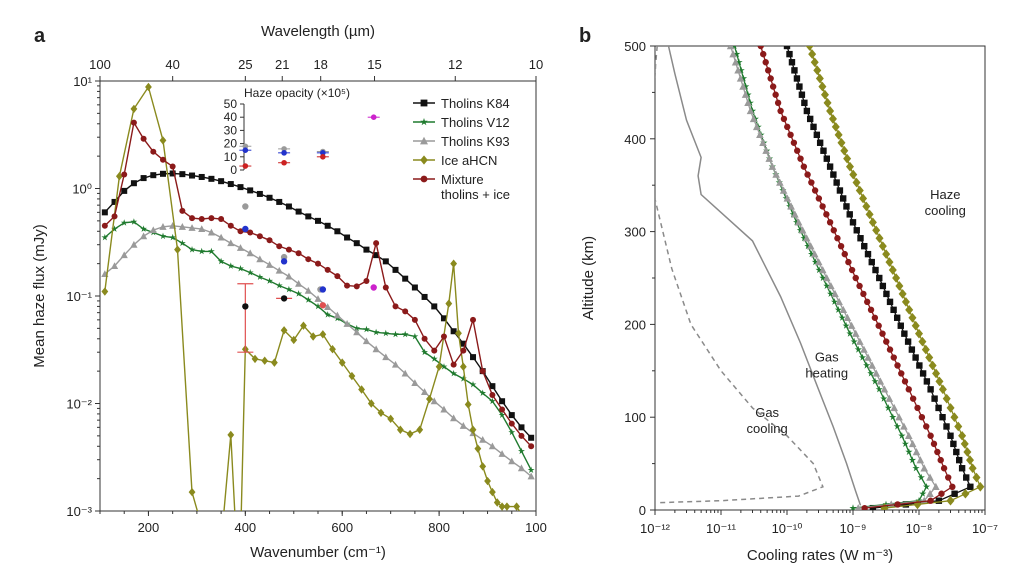 The width and height of the screenshot is (1024, 580). What do you see at coordinates (919, 528) in the screenshot?
I see `x-tick-label: 10⁻⁸` at bounding box center [919, 528].